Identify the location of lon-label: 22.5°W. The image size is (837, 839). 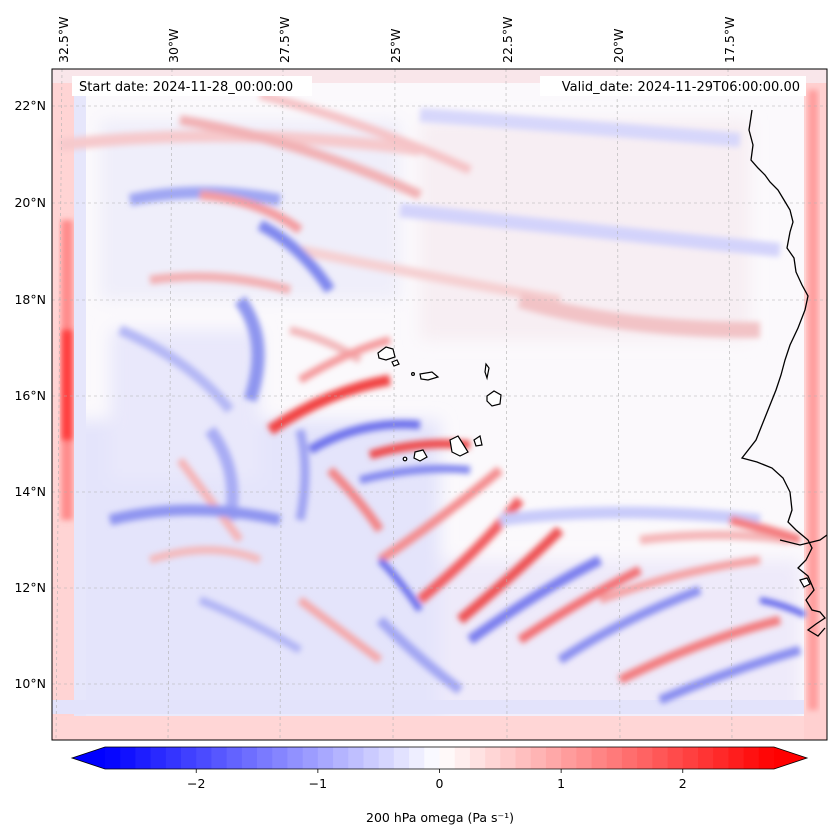
(507, 40).